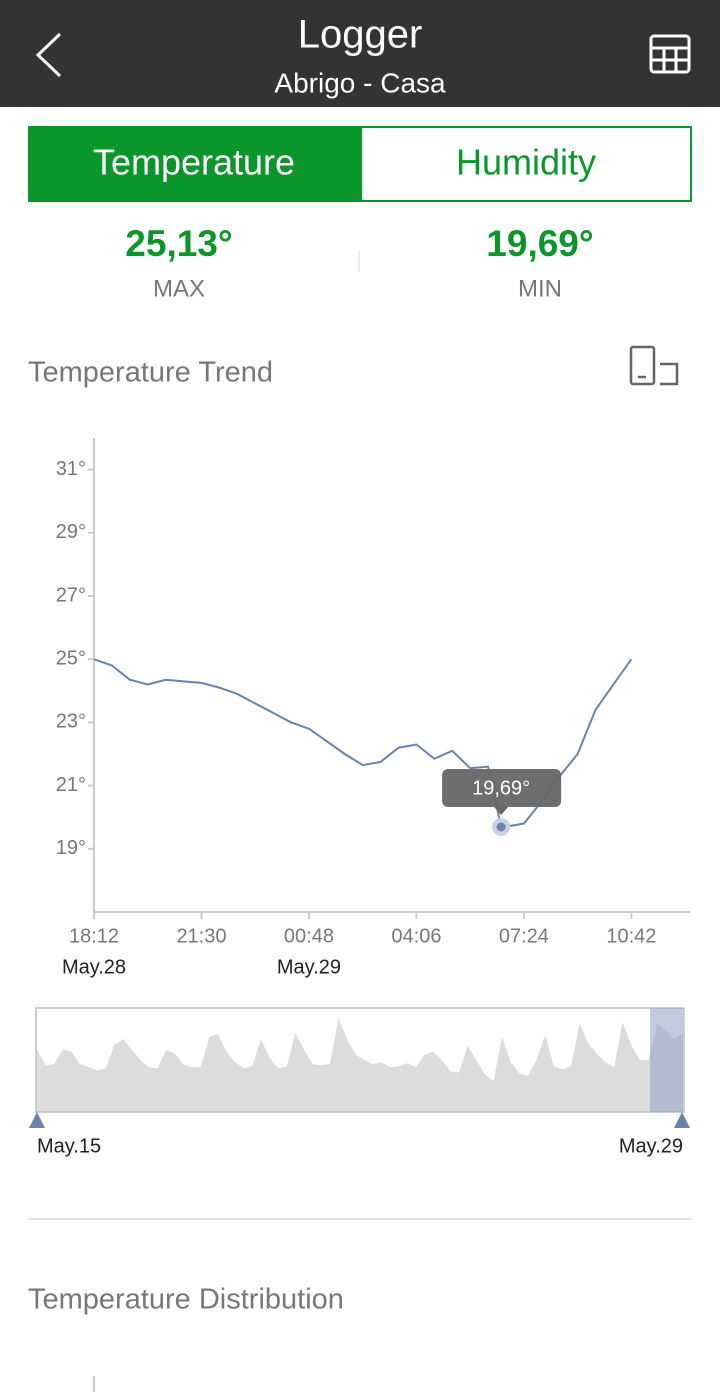  Describe the element at coordinates (309, 936) in the screenshot. I see `x-tick-label: 00:48` at that location.